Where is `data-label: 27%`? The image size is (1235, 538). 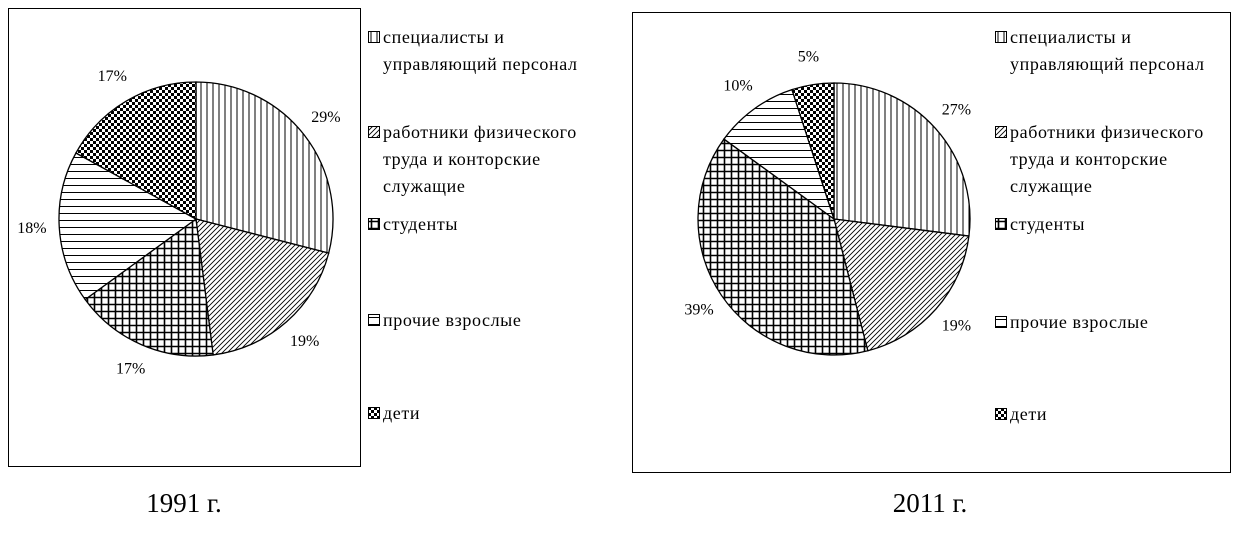
data-label: 27% is located at coordinates (956, 110).